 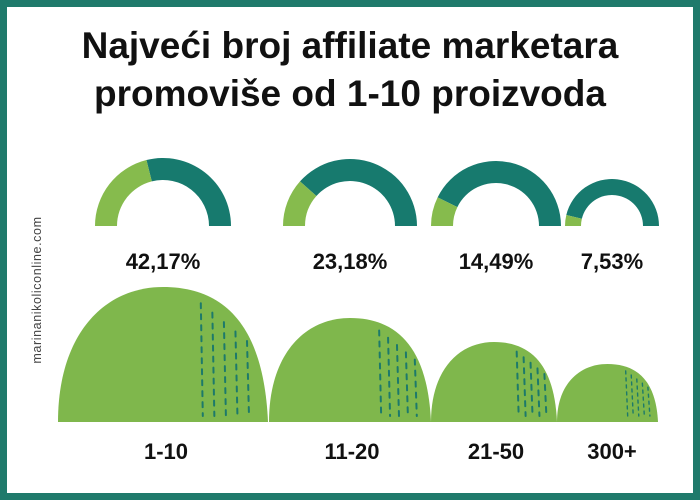 I want to click on category-label: 1-10, so click(x=166, y=451).